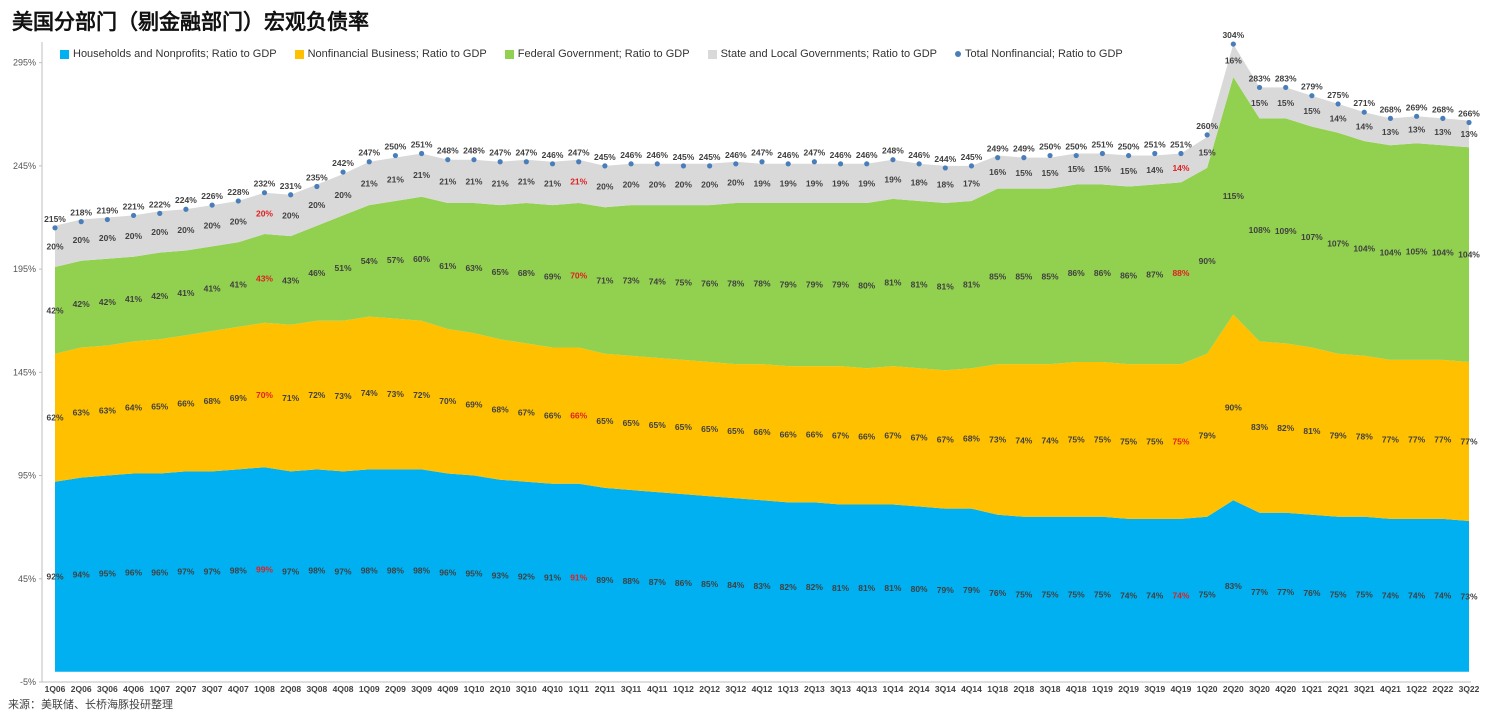 The width and height of the screenshot is (1500, 725). What do you see at coordinates (396, 147) in the screenshot?
I see `total-label: 250%` at bounding box center [396, 147].